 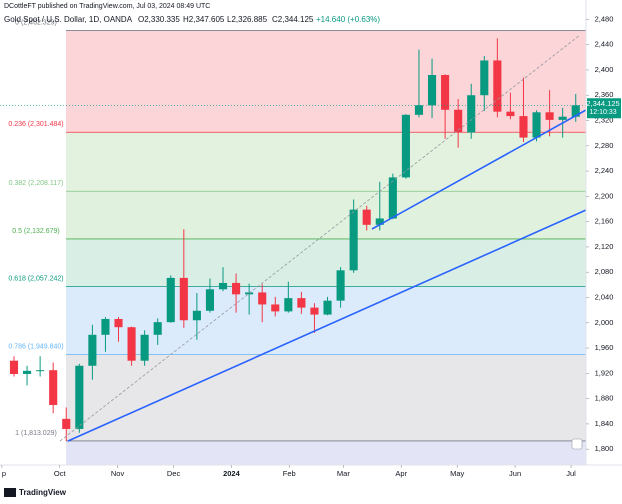 I want to click on fib-label: 0.5 (2,132.679), so click(x=35, y=231).